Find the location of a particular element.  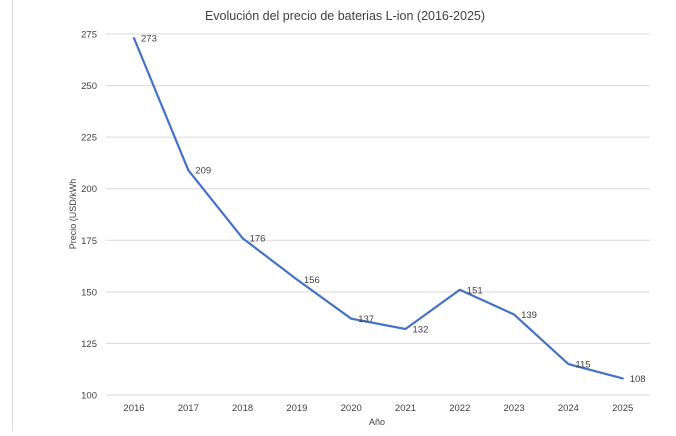

x-tick-label: 2025 is located at coordinates (622, 408).